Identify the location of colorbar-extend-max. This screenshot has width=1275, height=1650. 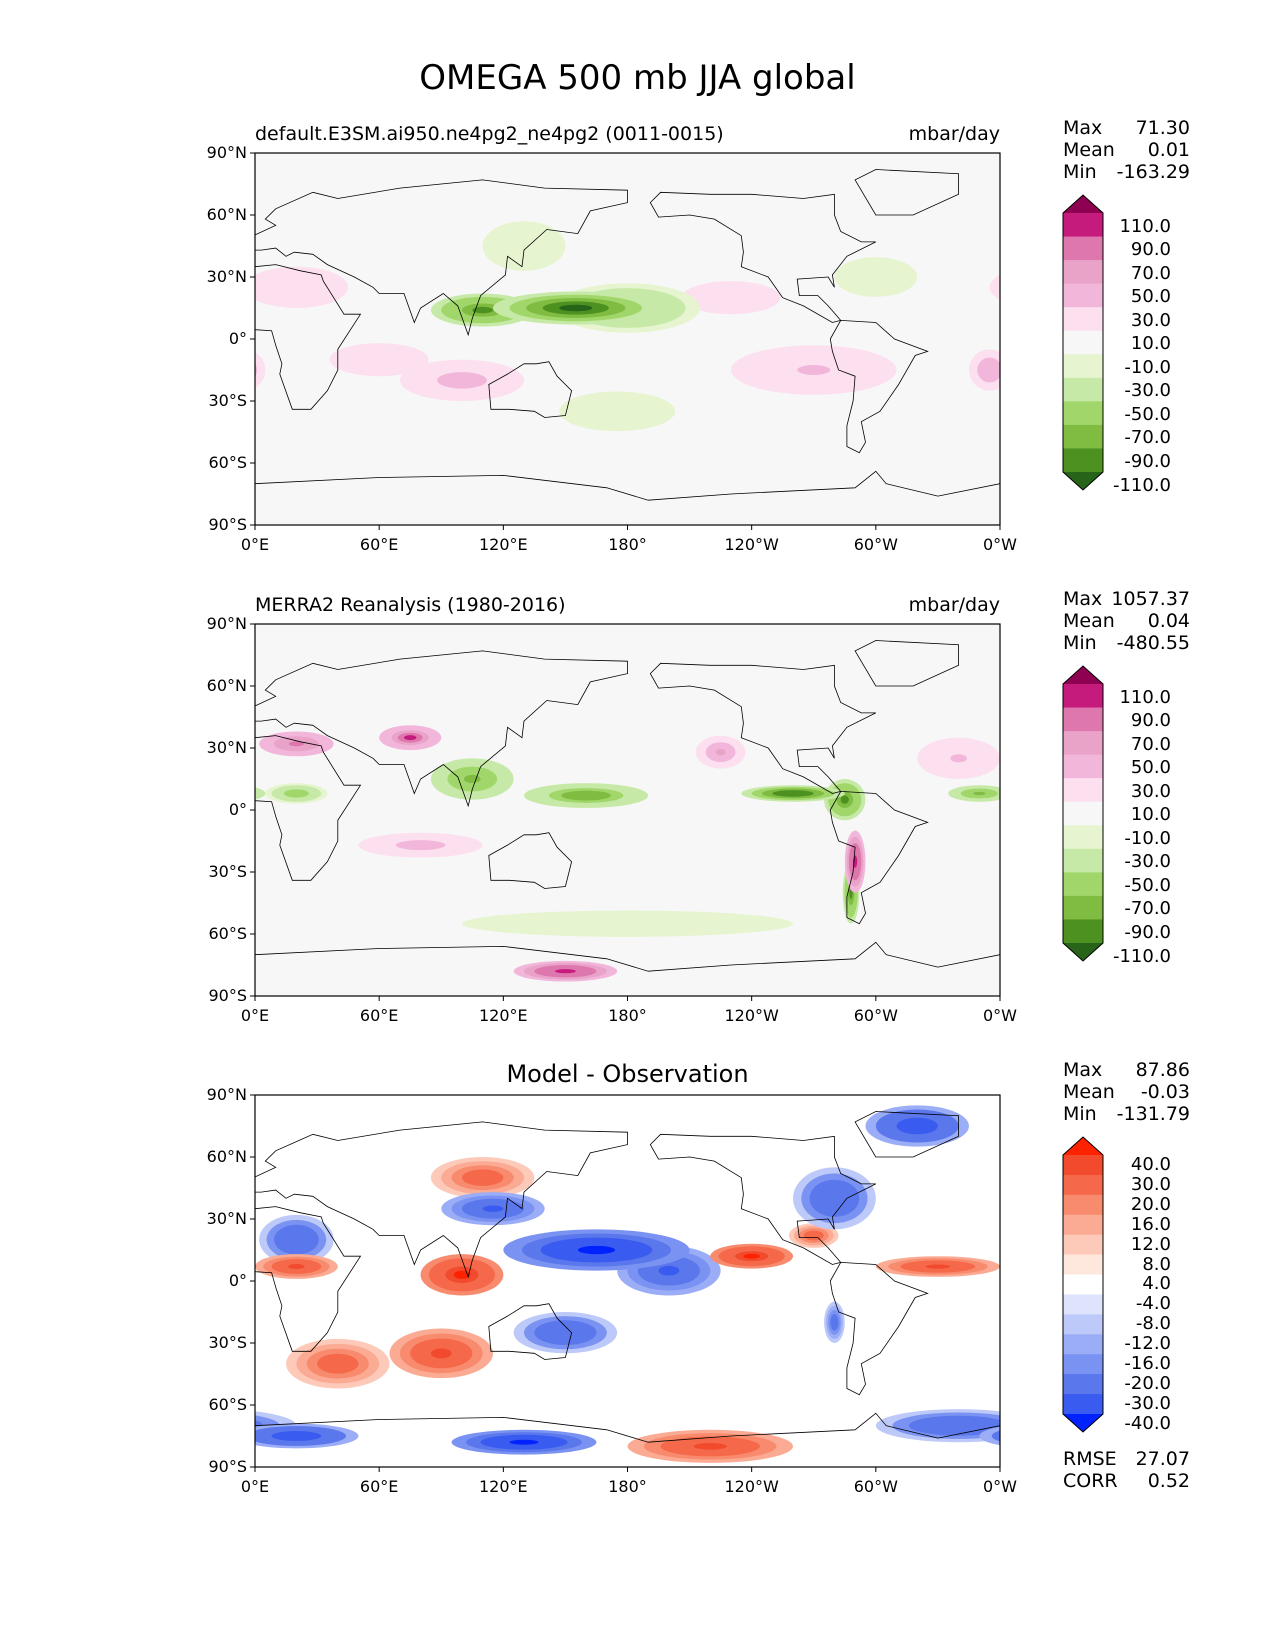
(1083, 1146).